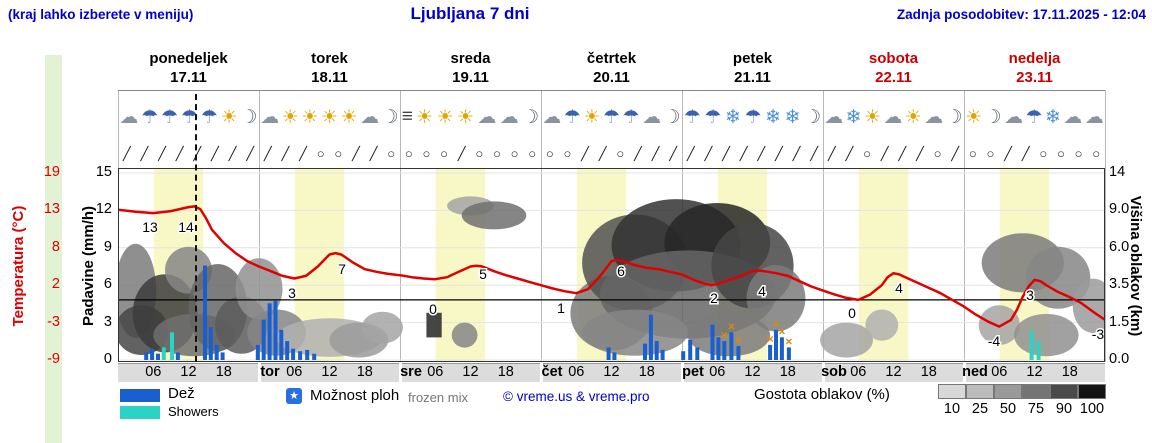  I want to click on showers-label: Showers, so click(193, 411).